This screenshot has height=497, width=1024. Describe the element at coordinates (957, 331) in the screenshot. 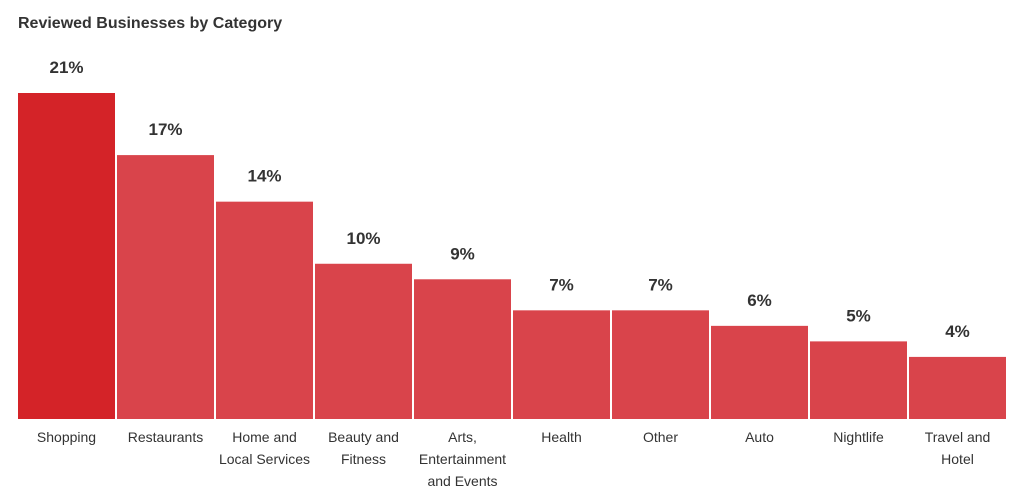

I see `data-label-9: 4%` at that location.